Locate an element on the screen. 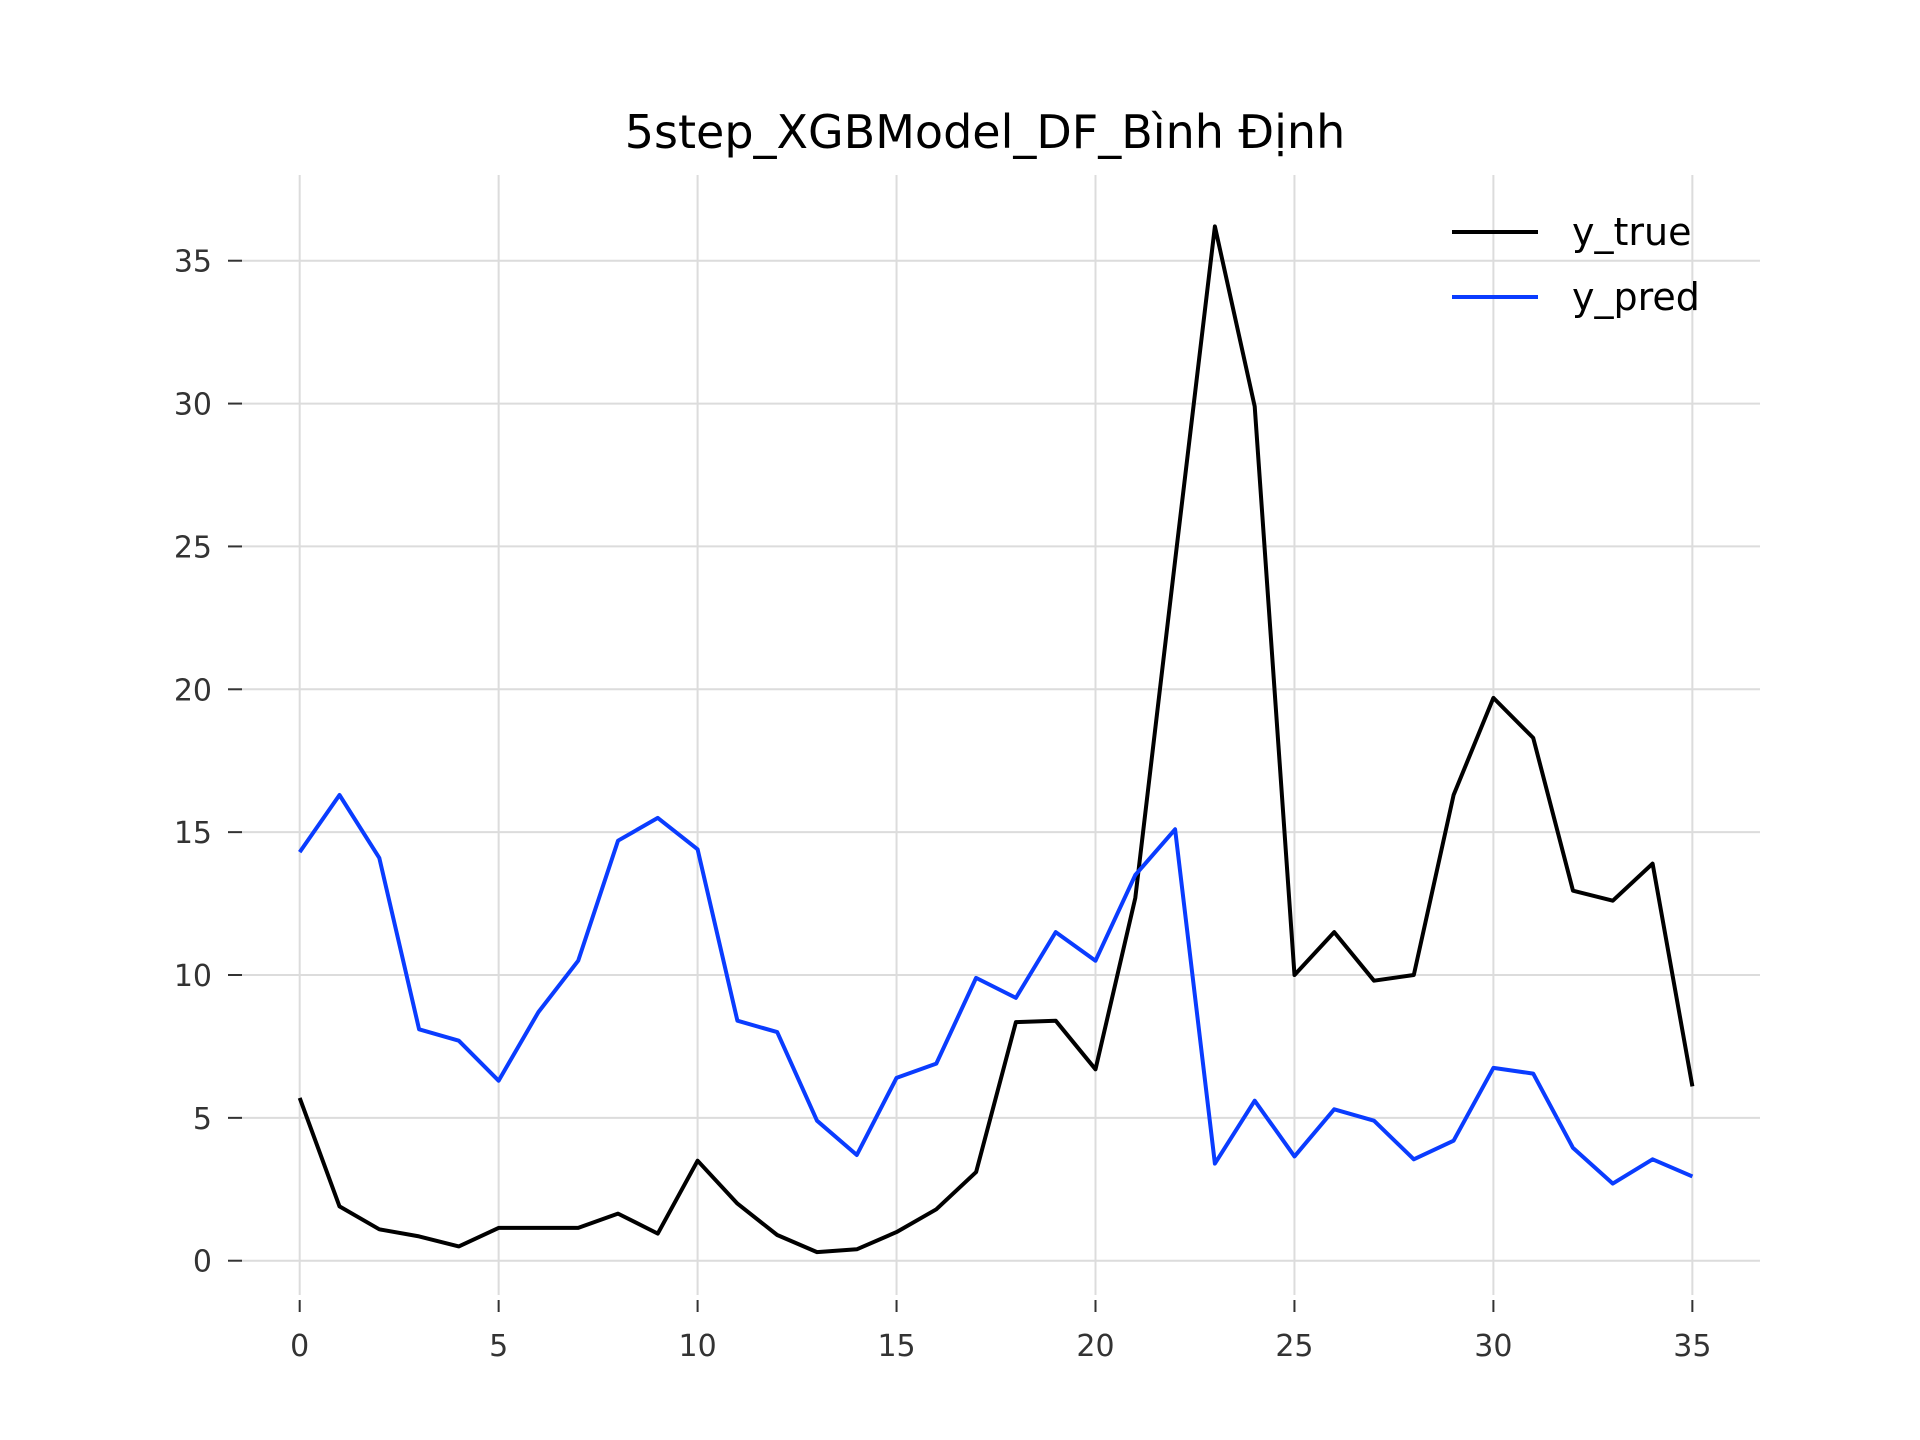 The width and height of the screenshot is (1920, 1440). x-tick-label: 30 is located at coordinates (1493, 1346).